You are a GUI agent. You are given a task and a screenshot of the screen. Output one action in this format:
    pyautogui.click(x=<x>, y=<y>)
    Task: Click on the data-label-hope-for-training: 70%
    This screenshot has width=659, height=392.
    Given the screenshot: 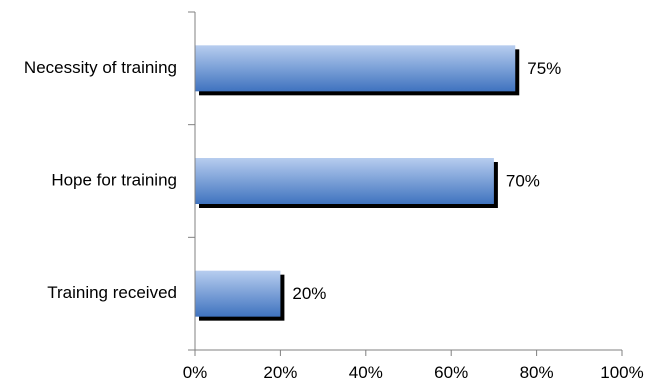 What is the action you would take?
    pyautogui.click(x=523, y=180)
    